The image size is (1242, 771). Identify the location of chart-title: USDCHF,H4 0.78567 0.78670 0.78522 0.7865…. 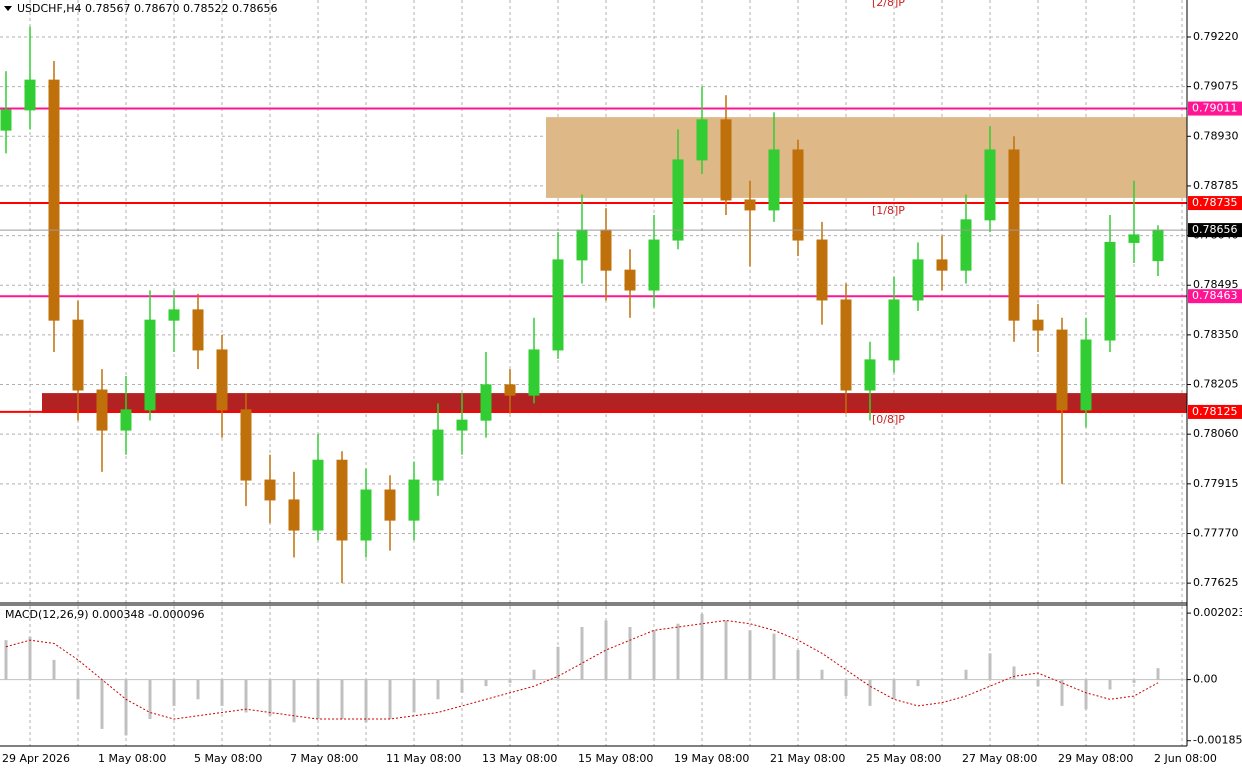
(147, 8).